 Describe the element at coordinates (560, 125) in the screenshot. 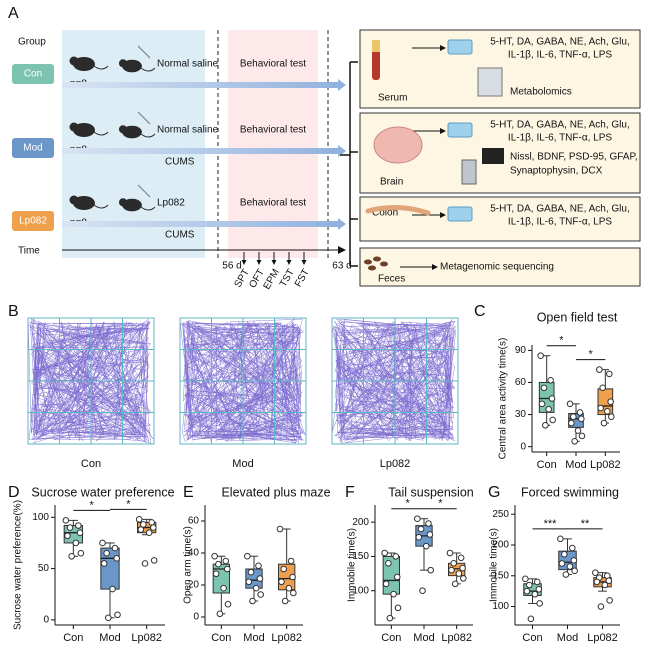

I see `measure: 5-HT, DA, GABA, NE, Ach, Glu,` at that location.